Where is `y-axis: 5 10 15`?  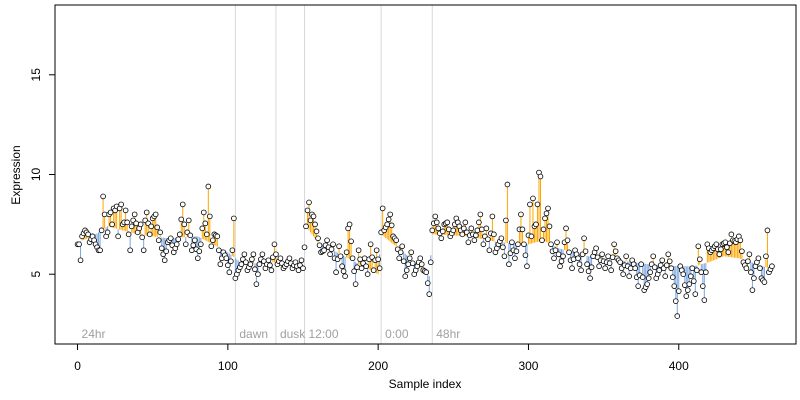 y-axis: 5 10 15 is located at coordinates (42, 173).